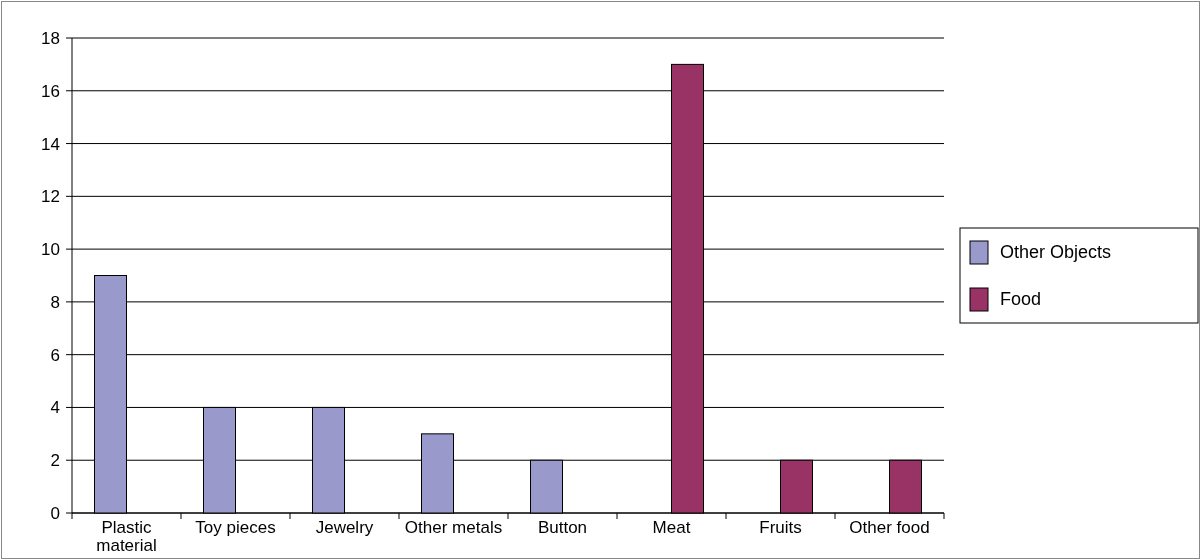 The height and width of the screenshot is (560, 1201). I want to click on x-tick-label: Toy pieces, so click(235, 527).